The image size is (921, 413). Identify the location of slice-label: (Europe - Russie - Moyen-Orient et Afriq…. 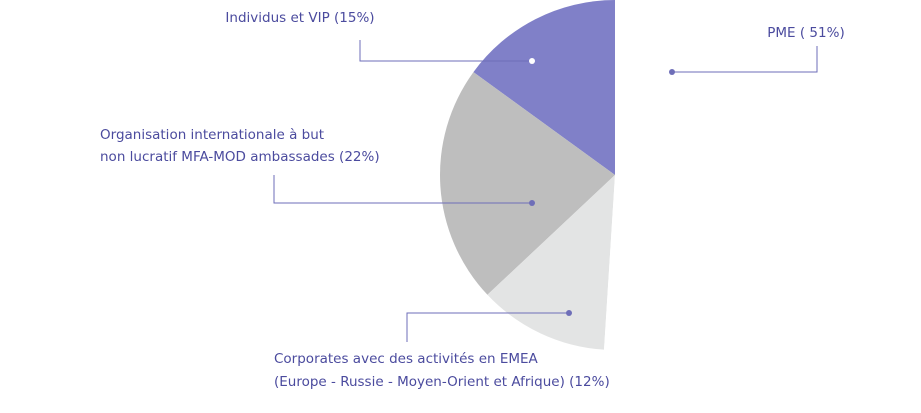
(442, 382).